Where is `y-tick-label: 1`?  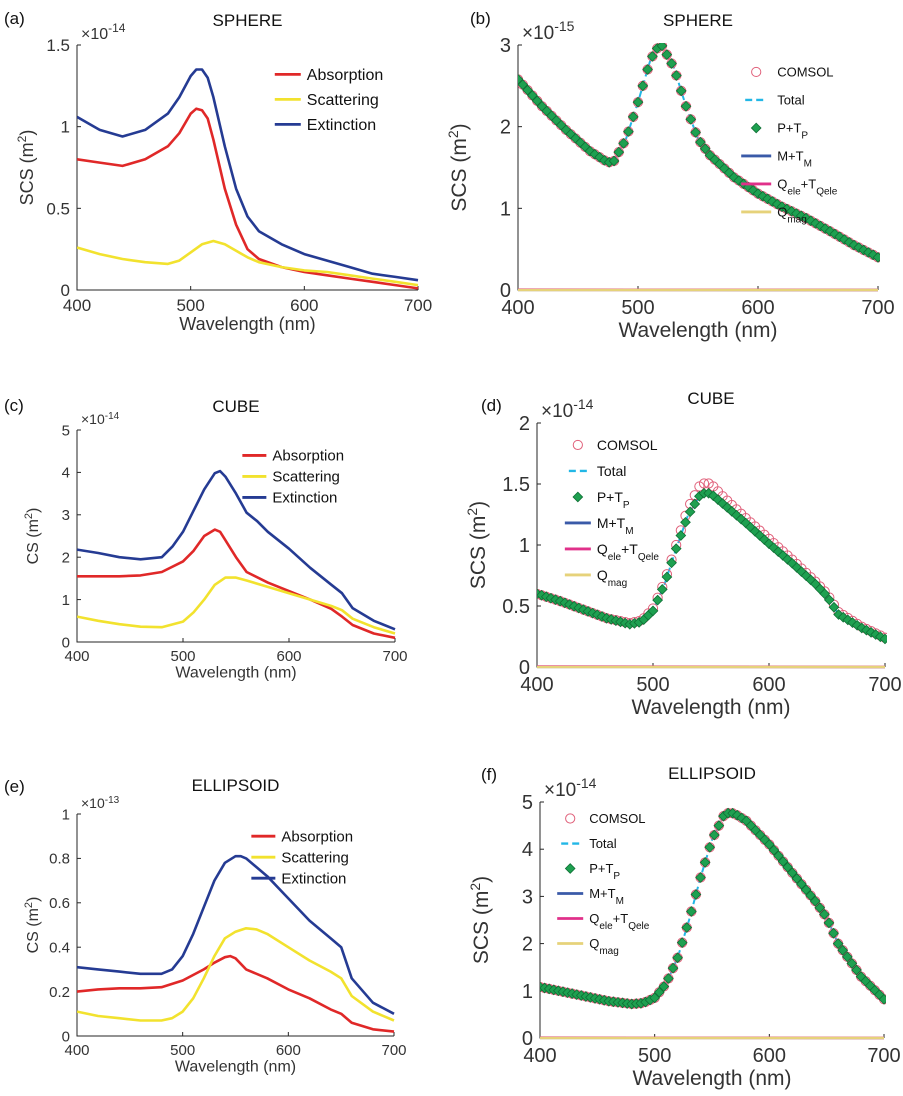
y-tick-label: 1 is located at coordinates (65, 127).